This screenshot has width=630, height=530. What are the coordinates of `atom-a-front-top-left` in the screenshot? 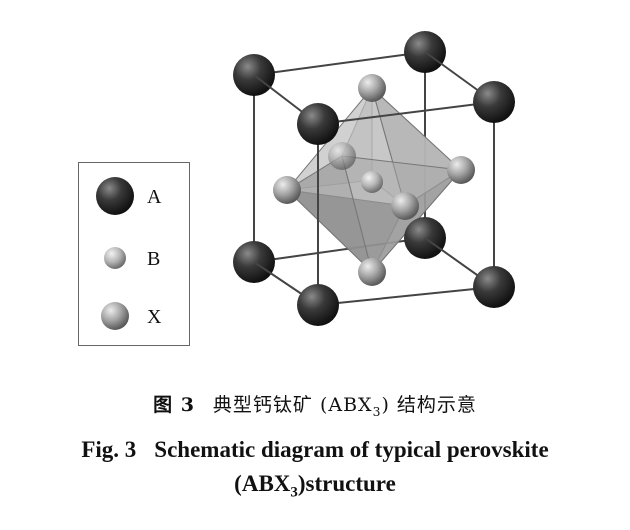 It's located at (318, 124).